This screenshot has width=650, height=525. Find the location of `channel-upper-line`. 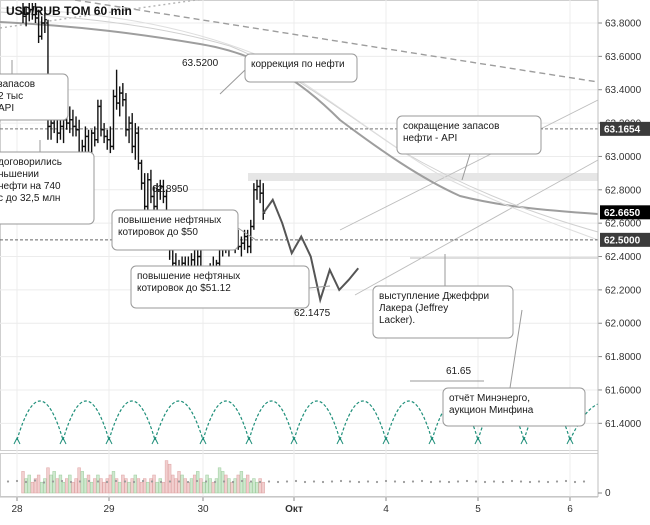

channel-upper-line is located at coordinates (469, 165).